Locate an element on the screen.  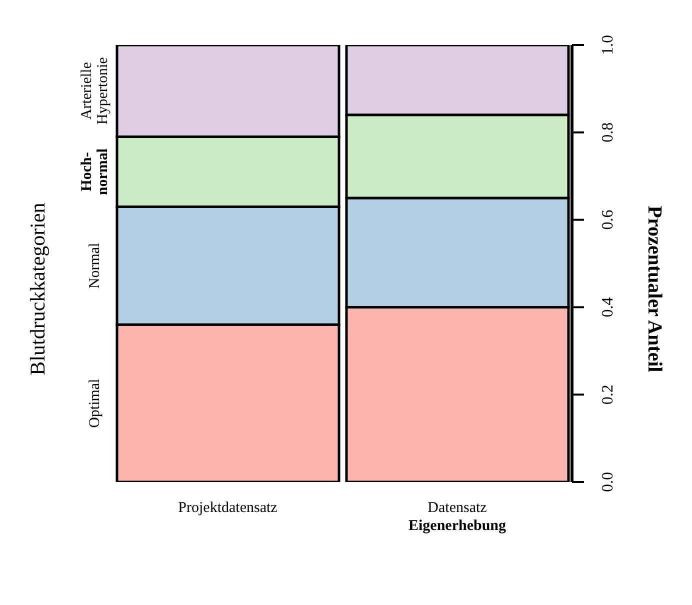
text: Normal is located at coordinates (95, 265).